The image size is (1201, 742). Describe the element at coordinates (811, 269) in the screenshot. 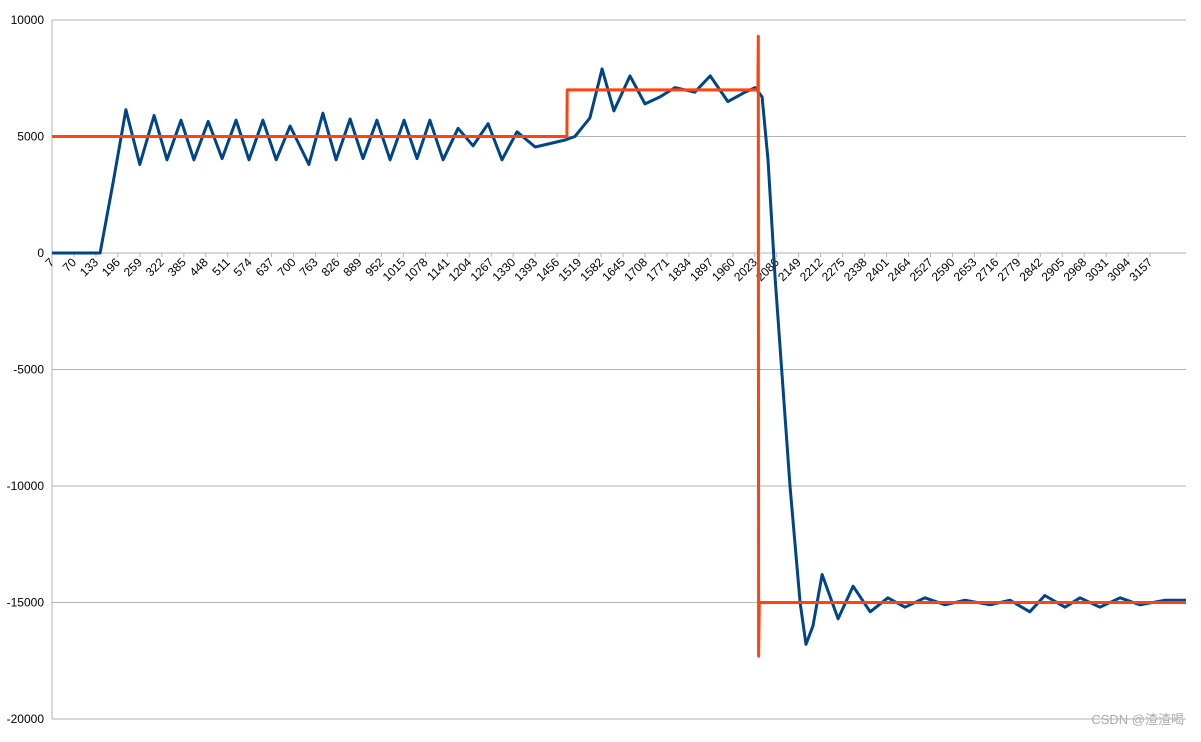

I see `x-tick-label: 2212` at that location.